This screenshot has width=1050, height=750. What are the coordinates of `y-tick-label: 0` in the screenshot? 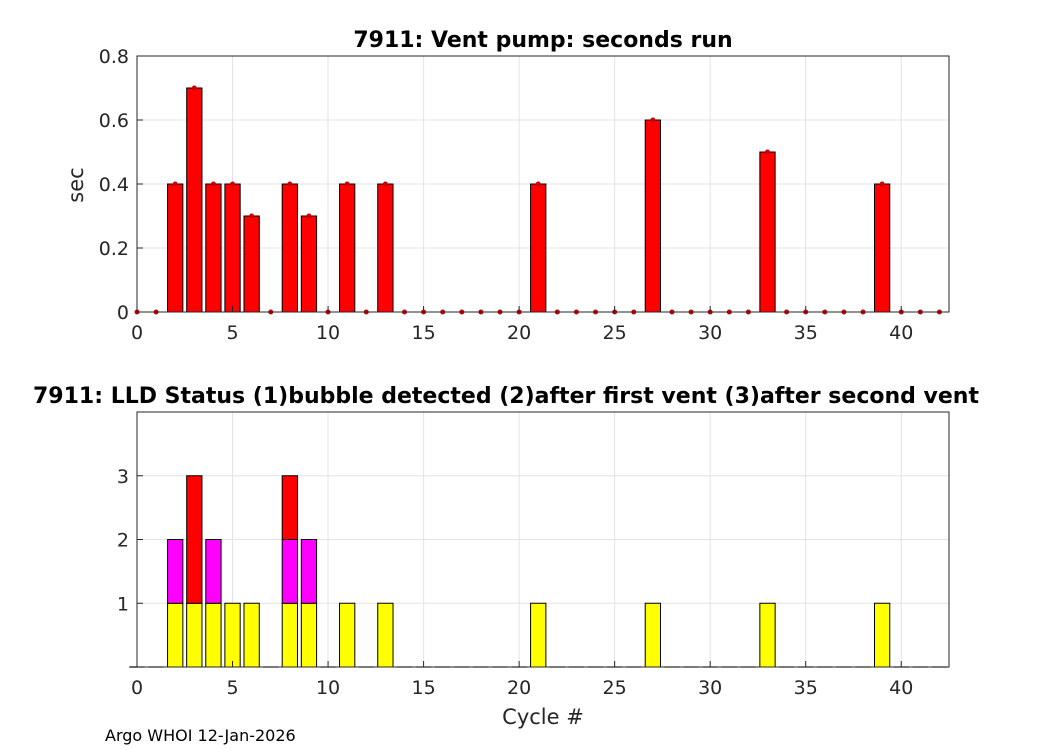 It's located at (123, 313).